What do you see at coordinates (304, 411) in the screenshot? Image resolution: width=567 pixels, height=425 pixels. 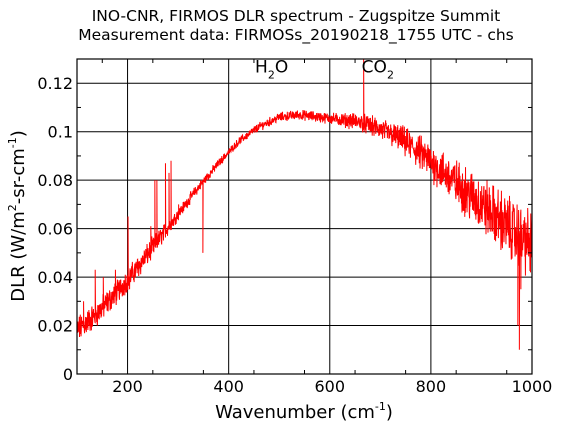 I see `x-axis-label: Wavenumber (cm-1)` at bounding box center [304, 411].